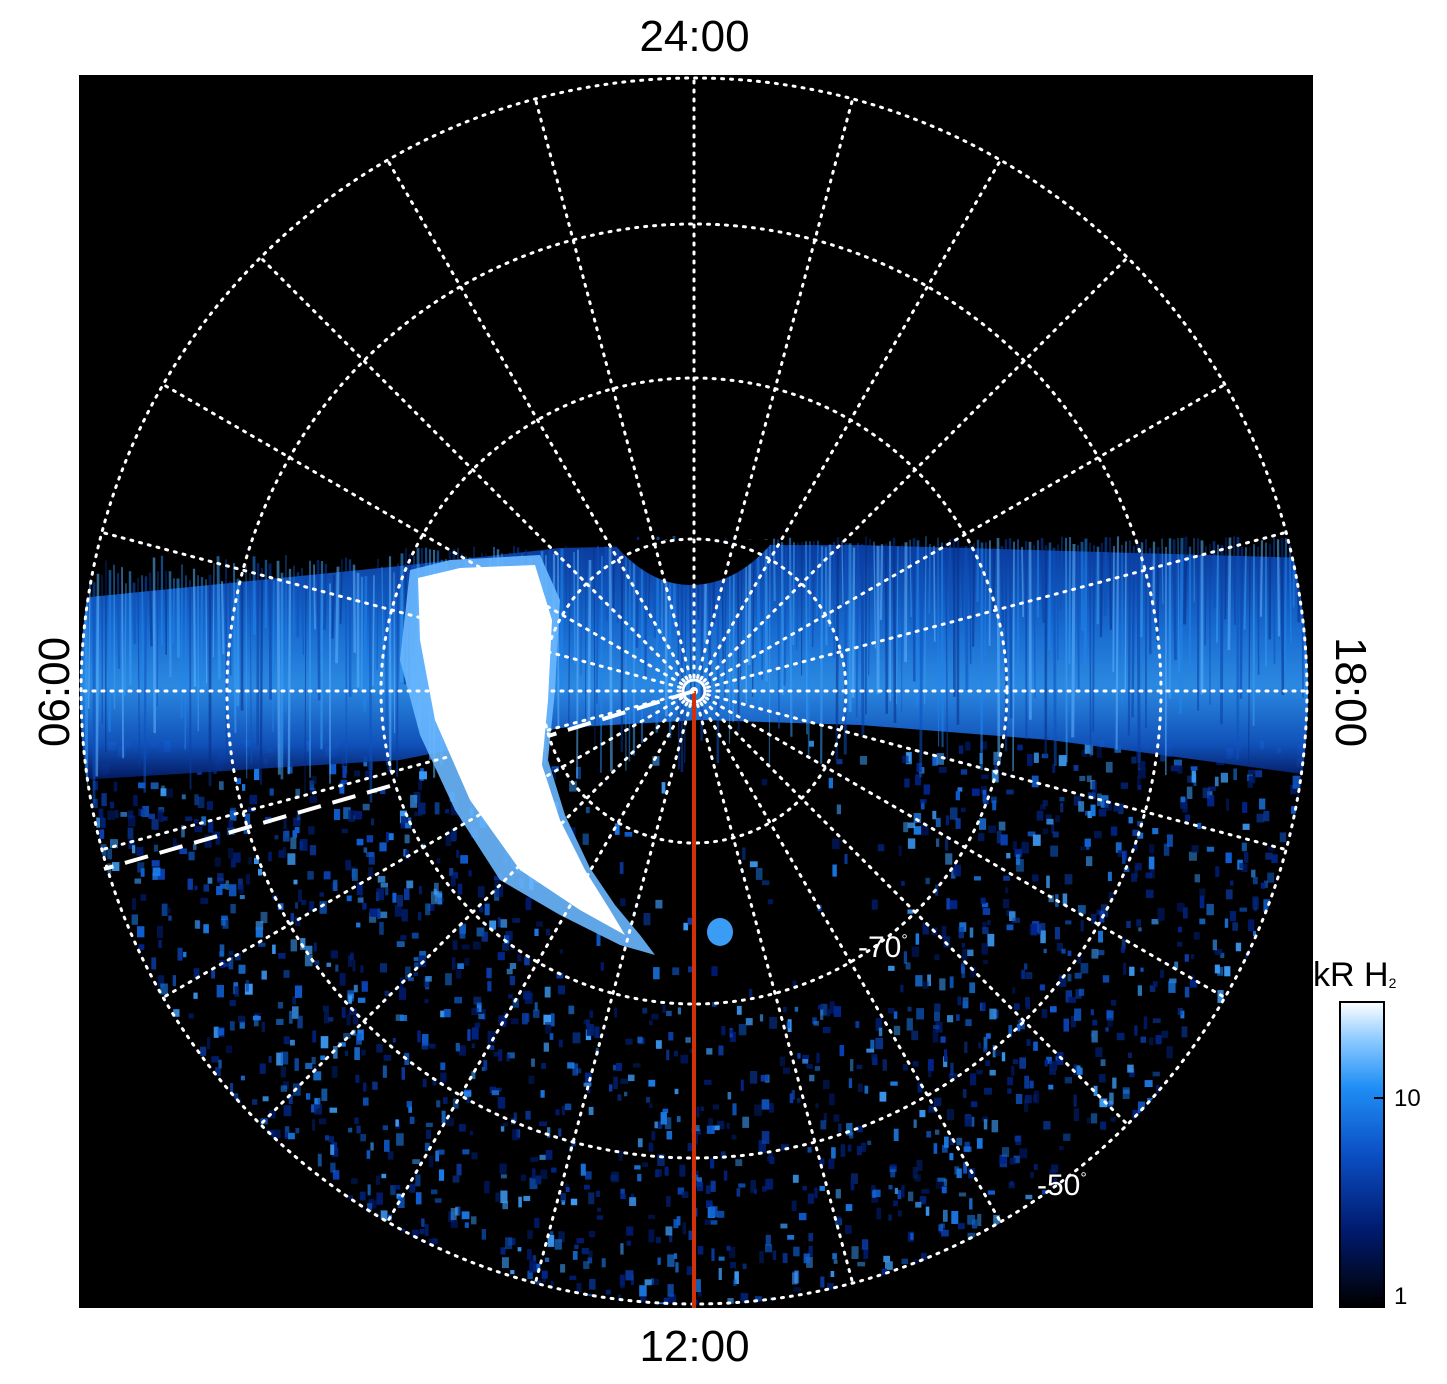  What do you see at coordinates (694, 1346) in the screenshot?
I see `local-time-label-bottom: 12:00` at bounding box center [694, 1346].